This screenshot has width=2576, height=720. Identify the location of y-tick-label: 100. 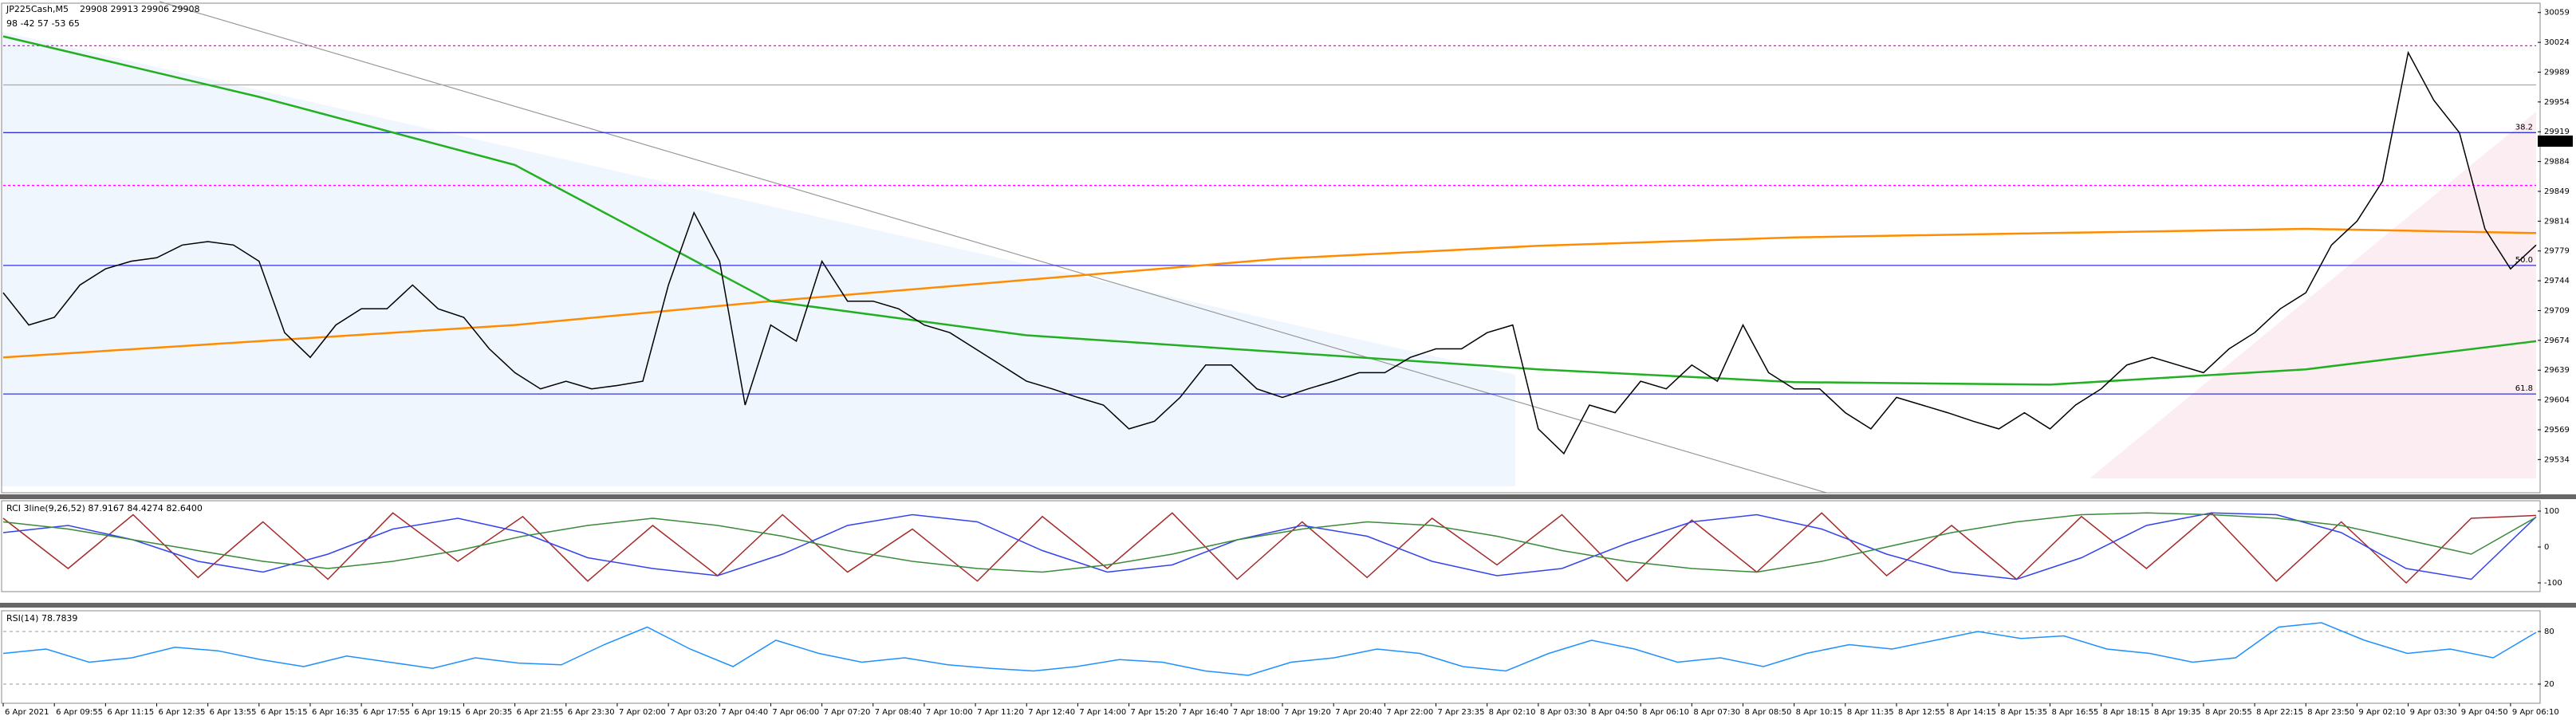
(2551, 511).